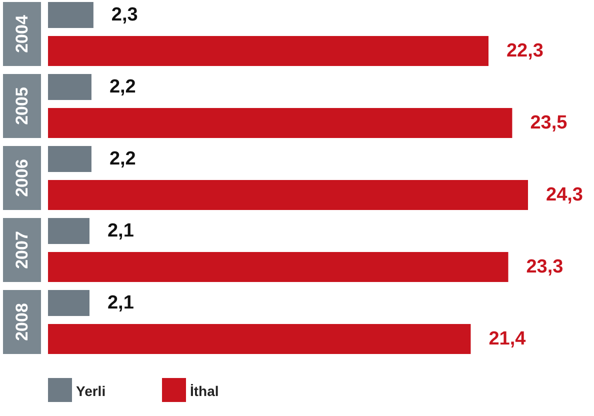 Image resolution: width=594 pixels, height=416 pixels. Describe the element at coordinates (525, 51) in the screenshot. I see `data-label: 22,3` at that location.